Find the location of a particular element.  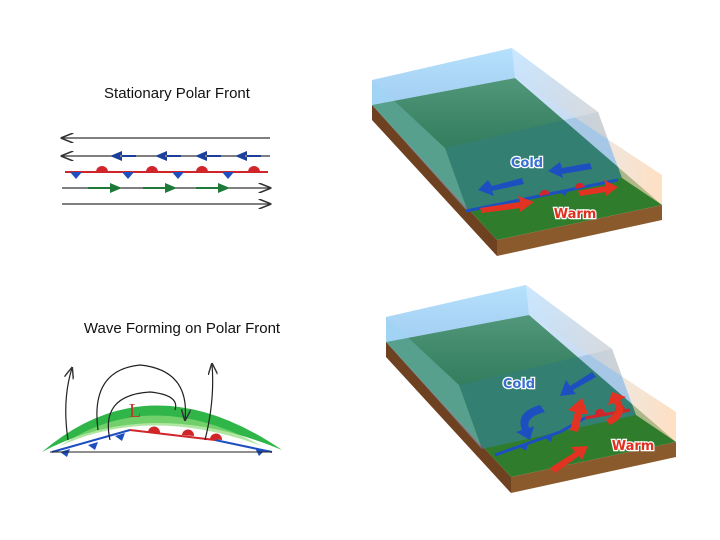

low-label: L is located at coordinates (135, 411).